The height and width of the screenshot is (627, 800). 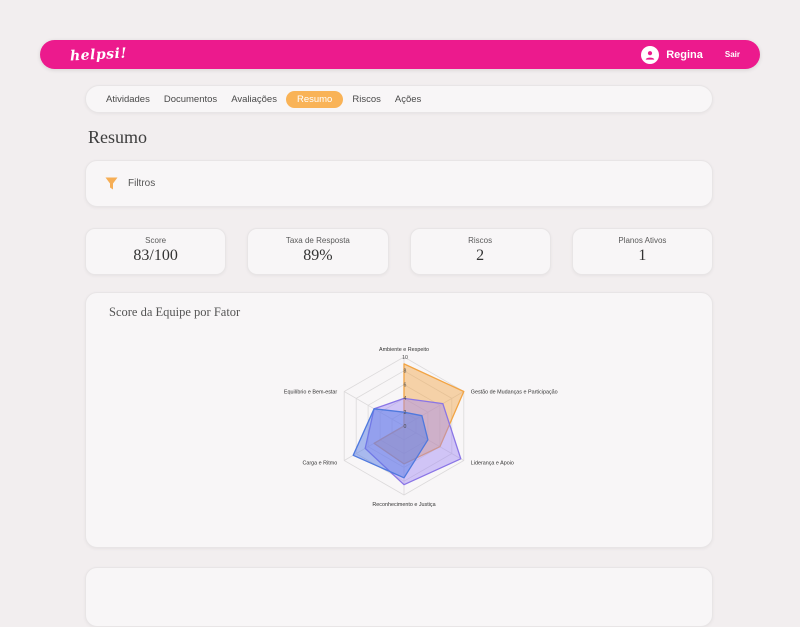 What do you see at coordinates (642, 255) in the screenshot?
I see `stat-value: 1` at bounding box center [642, 255].